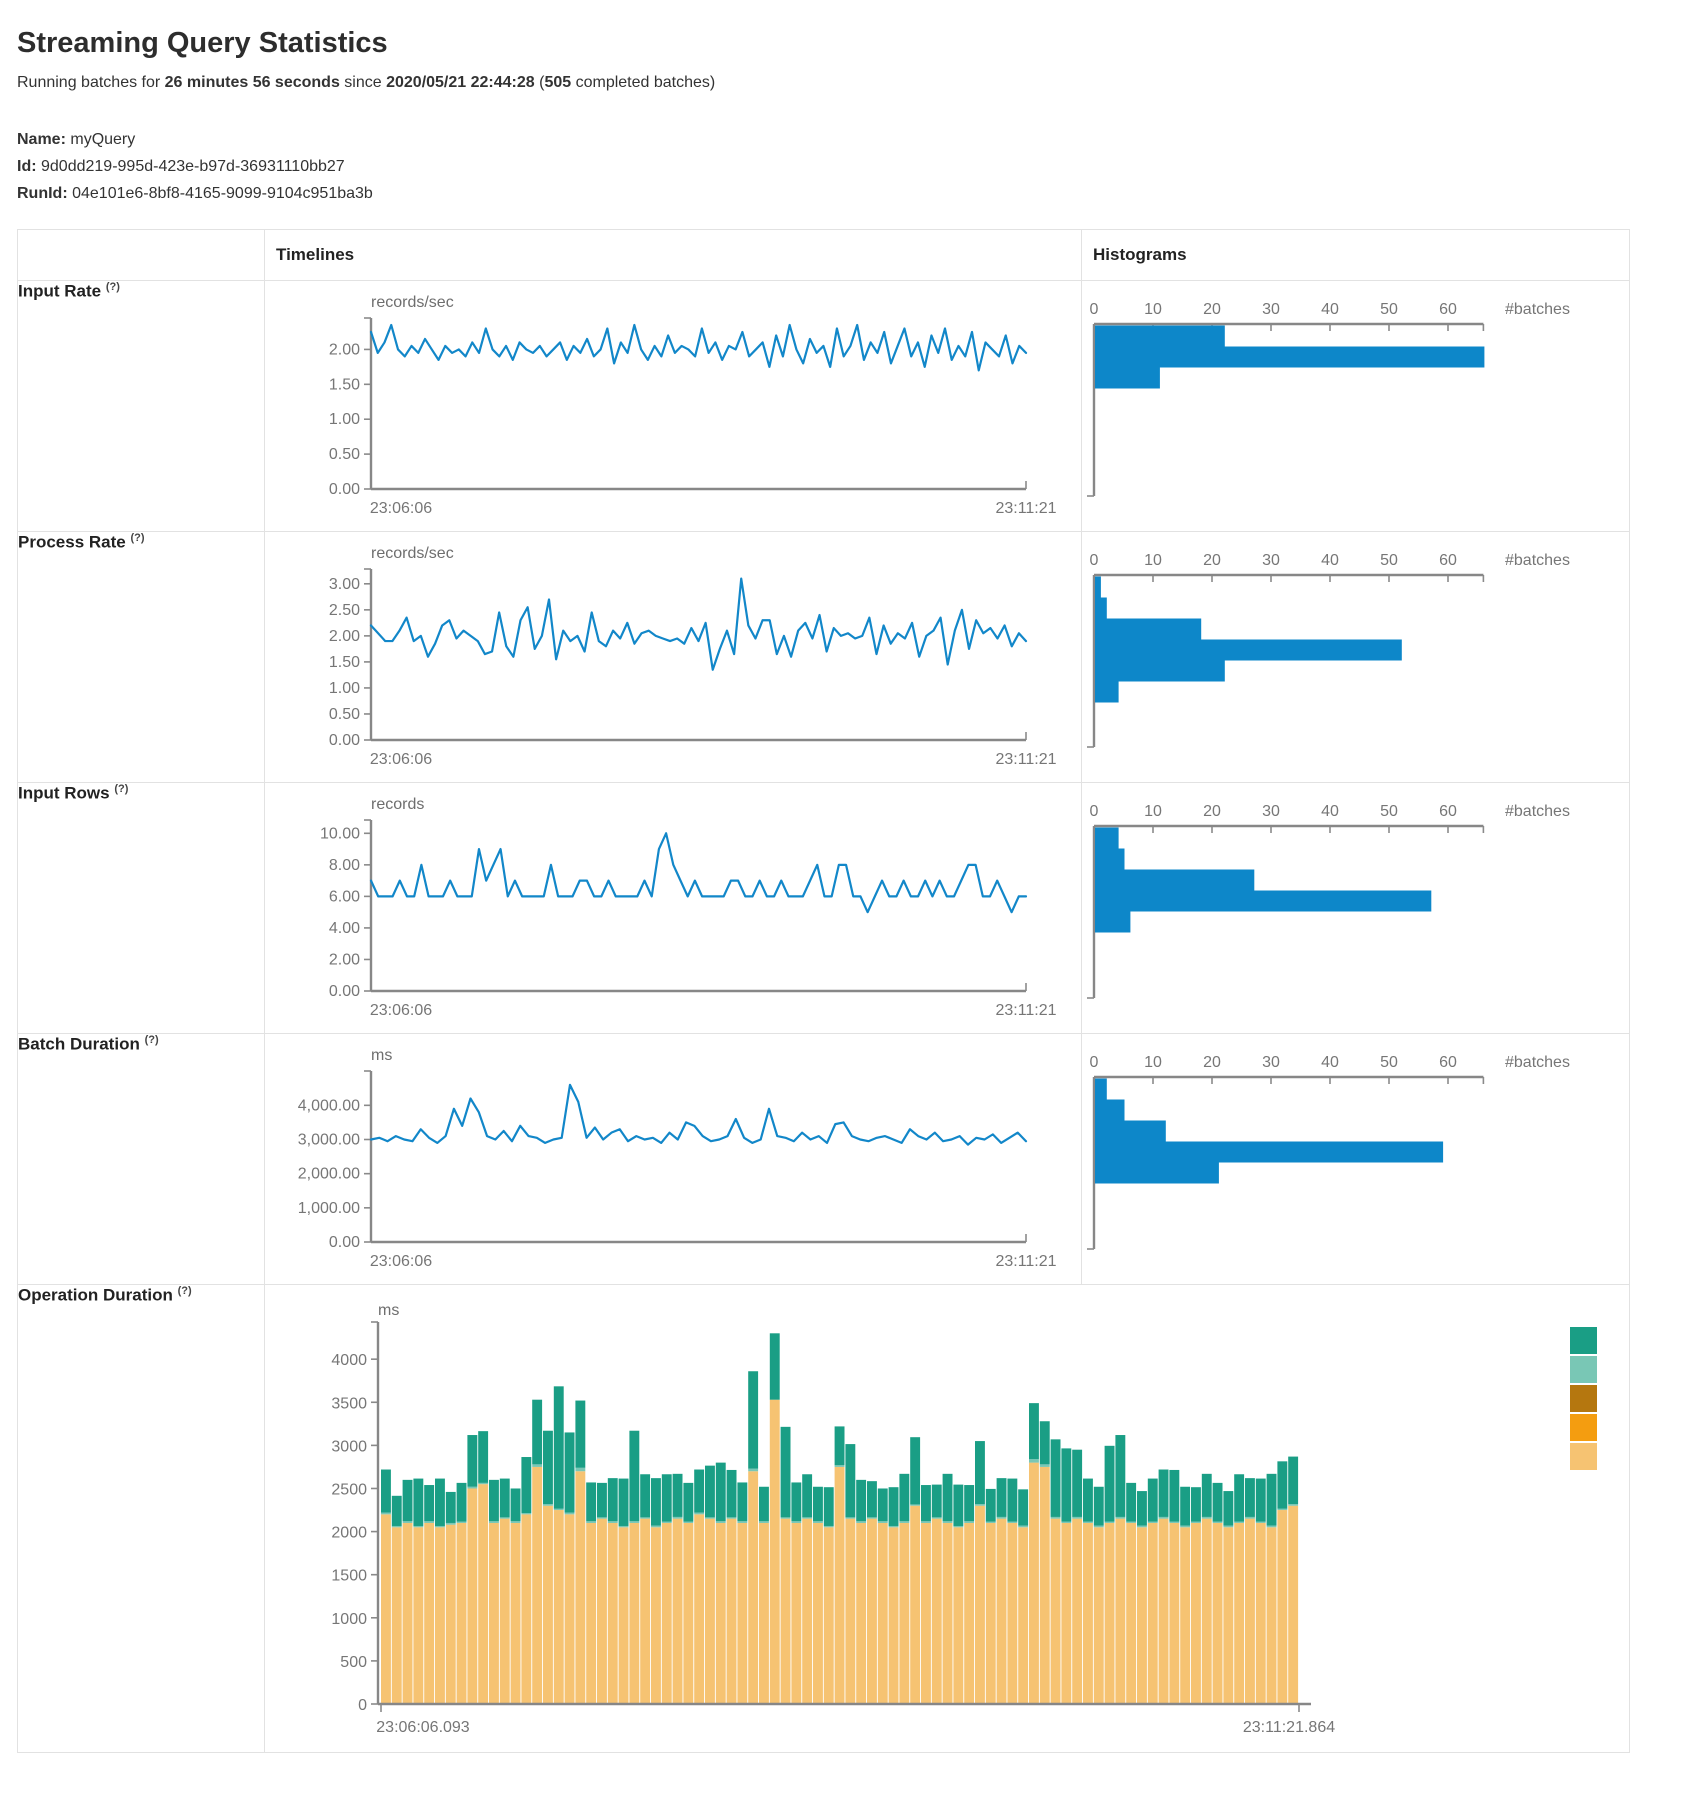 The height and width of the screenshot is (1820, 1693). What do you see at coordinates (673, 255) in the screenshot?
I see `timelines-header: Timelines` at bounding box center [673, 255].